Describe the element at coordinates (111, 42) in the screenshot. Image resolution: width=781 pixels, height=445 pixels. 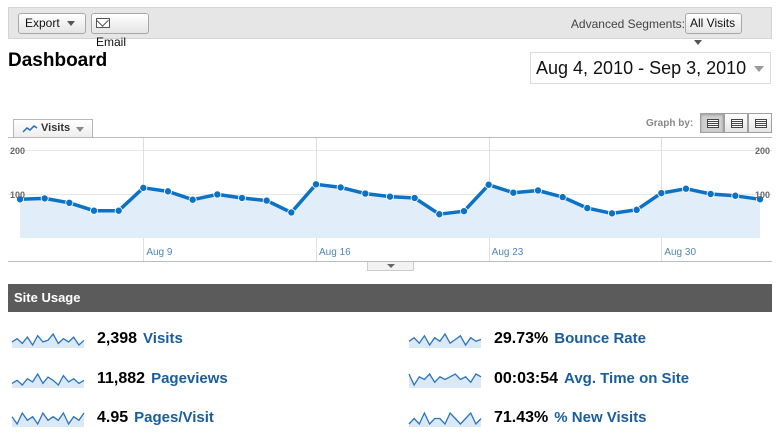
I see `email-label: Email` at that location.